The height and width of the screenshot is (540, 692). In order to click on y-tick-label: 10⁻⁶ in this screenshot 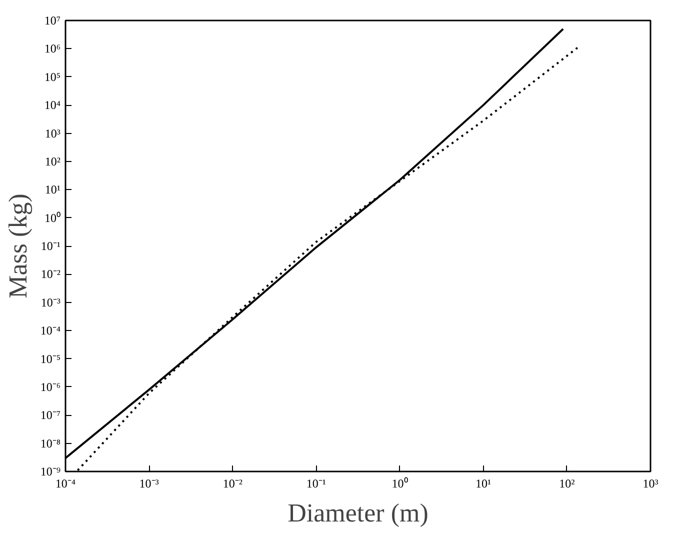, I will do `click(50, 387)`.